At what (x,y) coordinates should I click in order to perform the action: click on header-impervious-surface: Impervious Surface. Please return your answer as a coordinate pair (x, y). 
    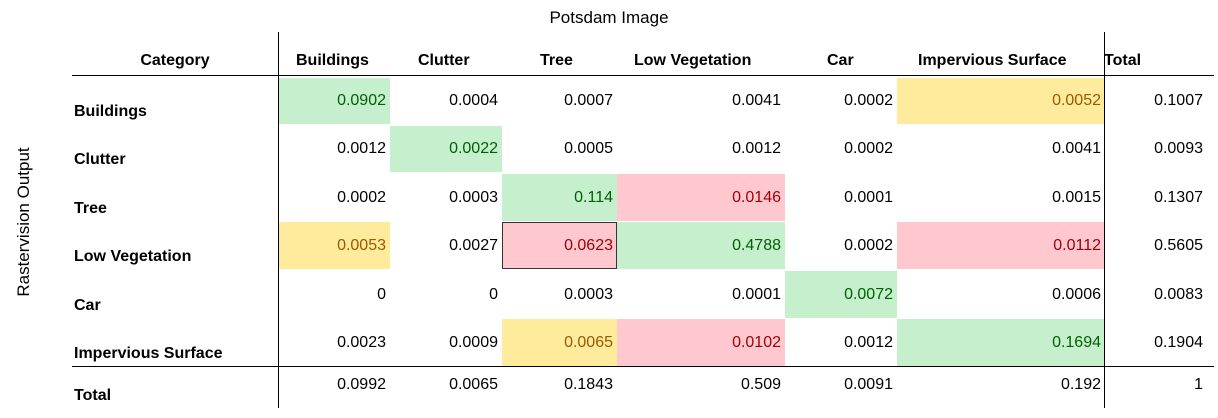
    Looking at the image, I should click on (992, 60).